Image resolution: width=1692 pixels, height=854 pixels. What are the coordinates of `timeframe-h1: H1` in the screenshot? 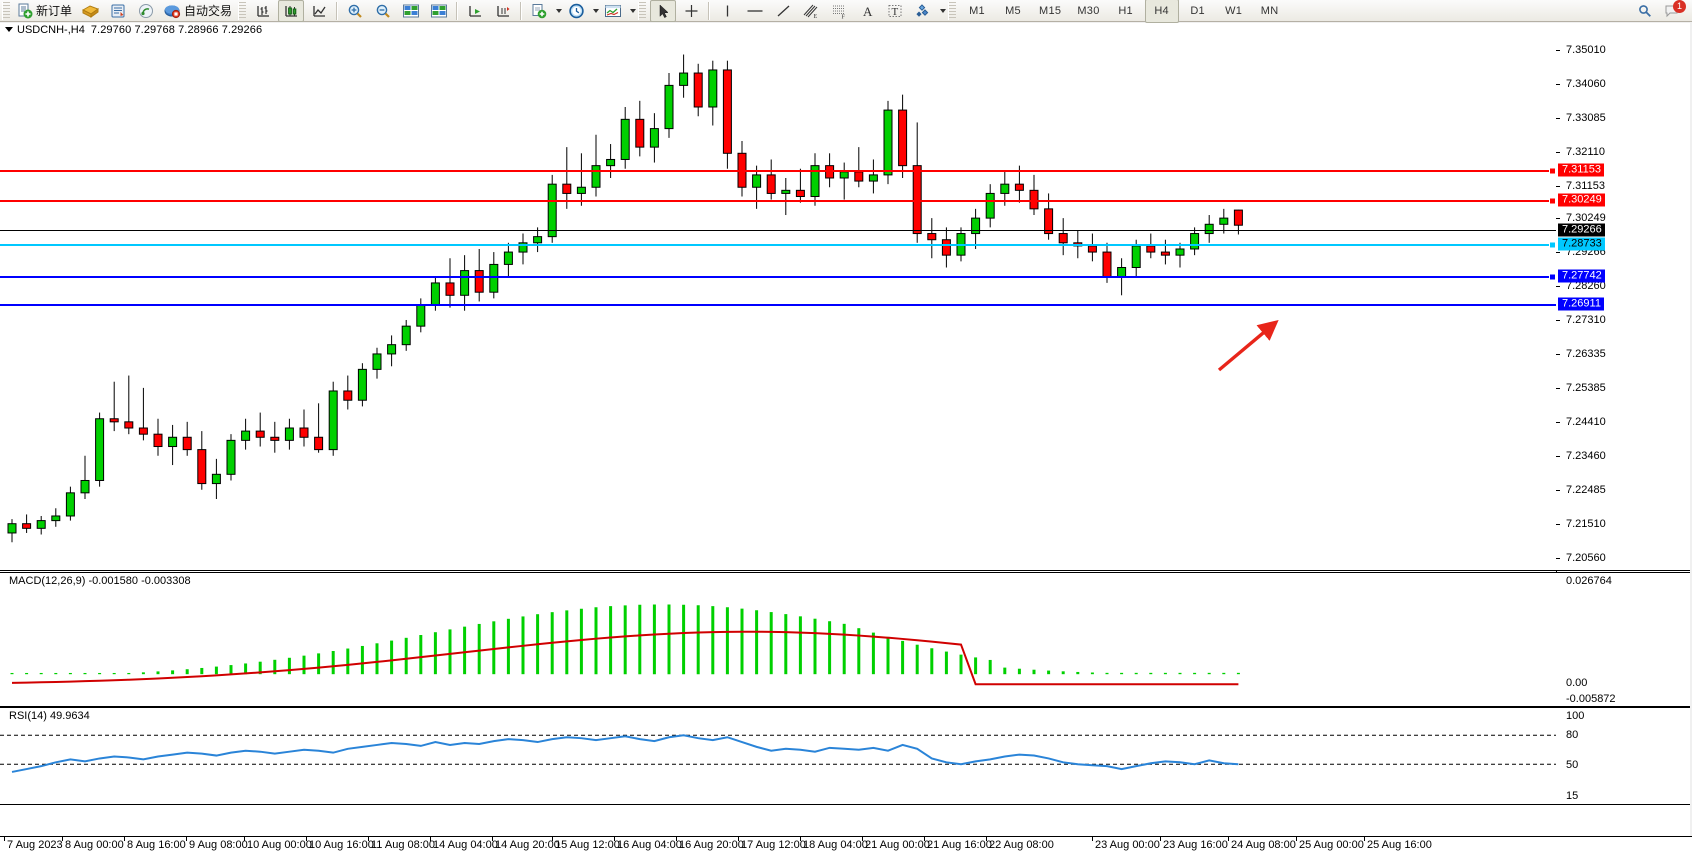 It's located at (1125, 10).